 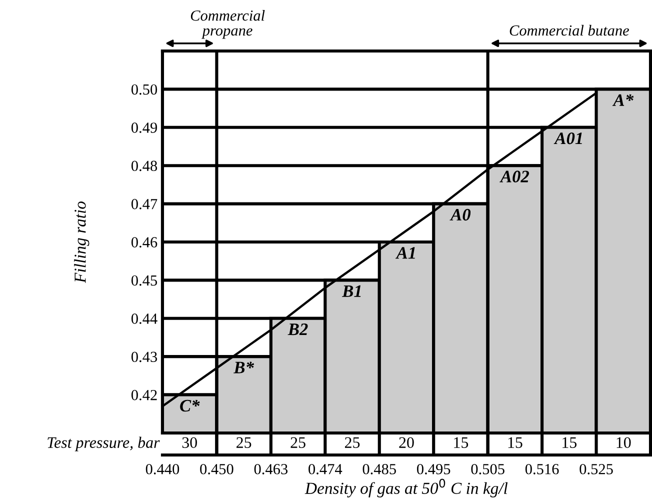 I want to click on x-tick-label: 0.505, so click(x=487, y=469).